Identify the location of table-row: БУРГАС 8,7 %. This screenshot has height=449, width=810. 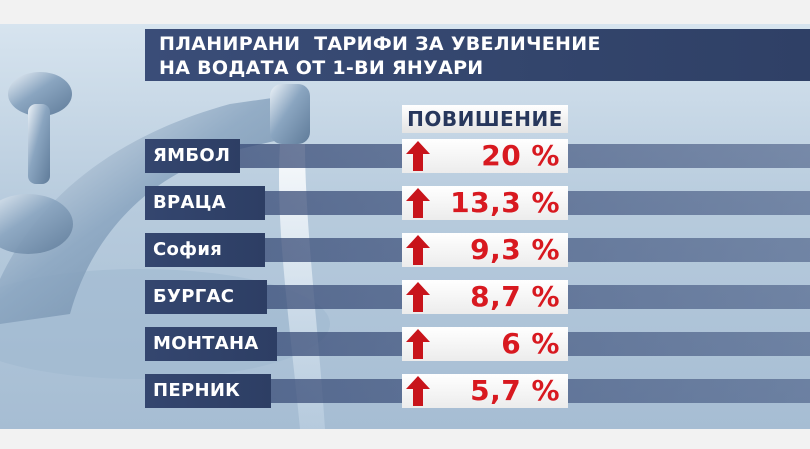
(477, 297).